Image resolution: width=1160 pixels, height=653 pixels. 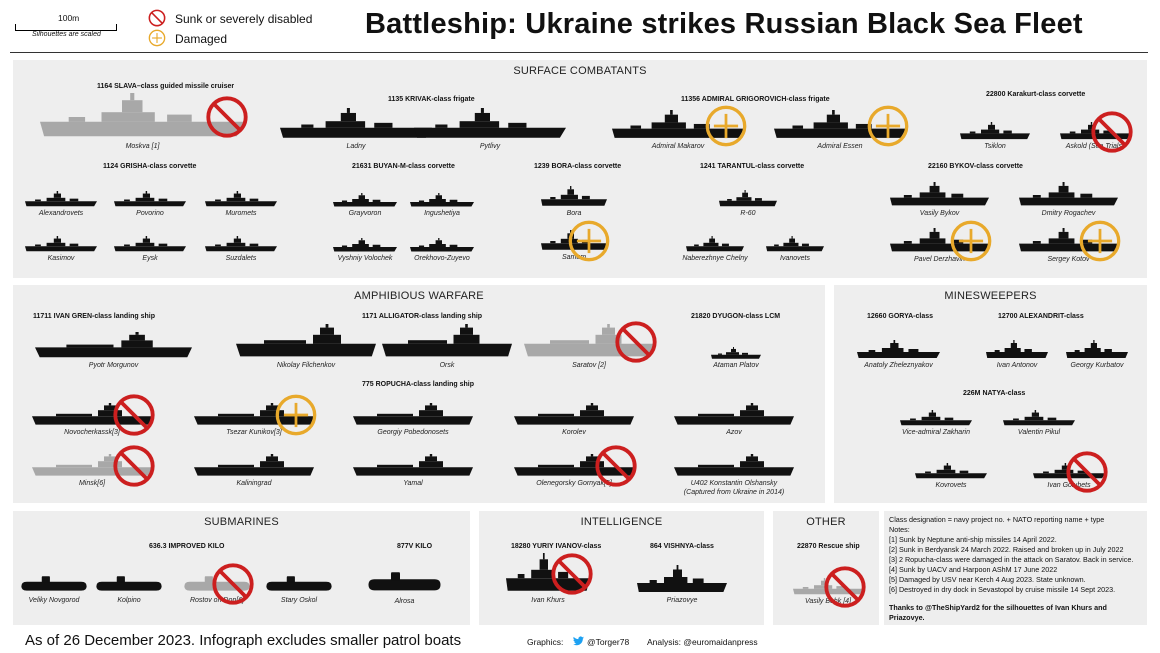 I want to click on class-label: 636.3 IMPROVED KILO, so click(x=187, y=546).